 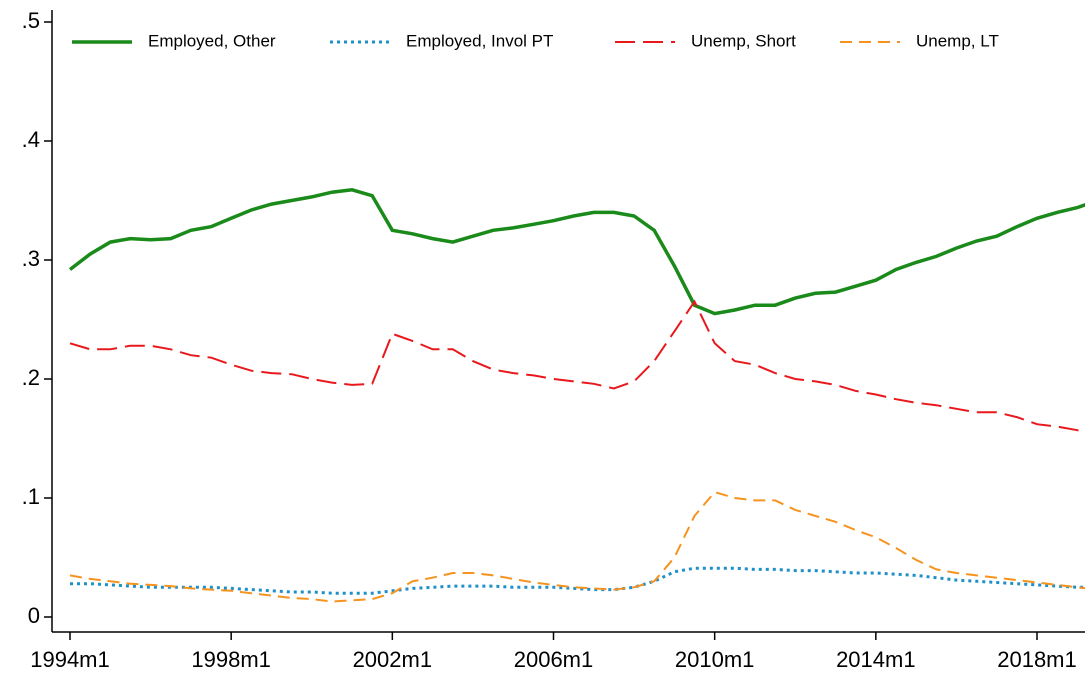 What do you see at coordinates (31, 258) in the screenshot?
I see `y-tick-label: .3` at bounding box center [31, 258].